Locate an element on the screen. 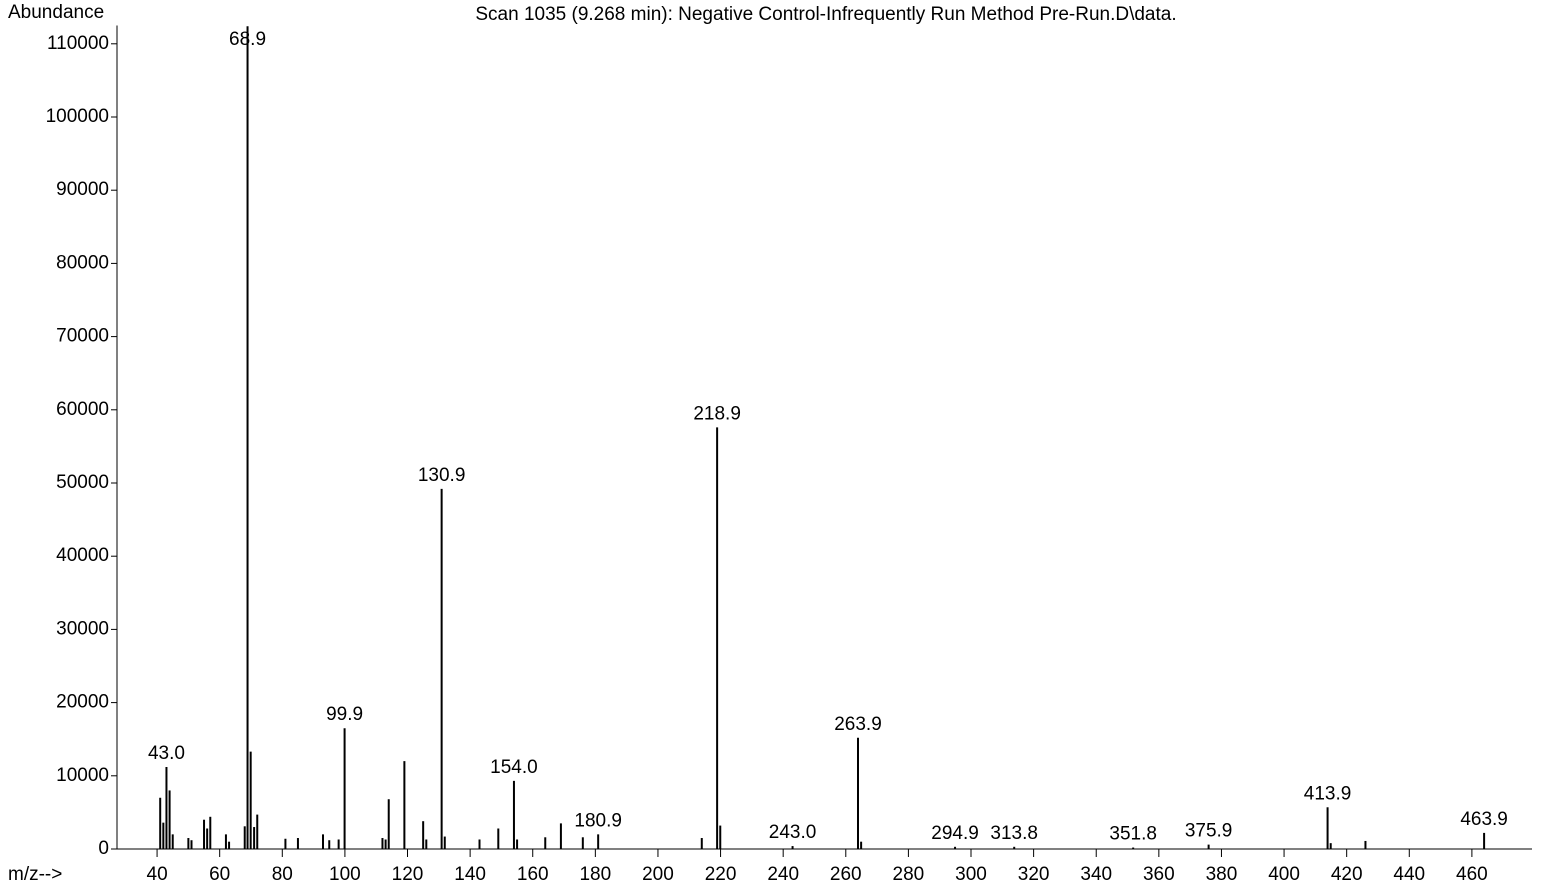 The image size is (1551, 888). x-tick-label: 140 is located at coordinates (470, 874).